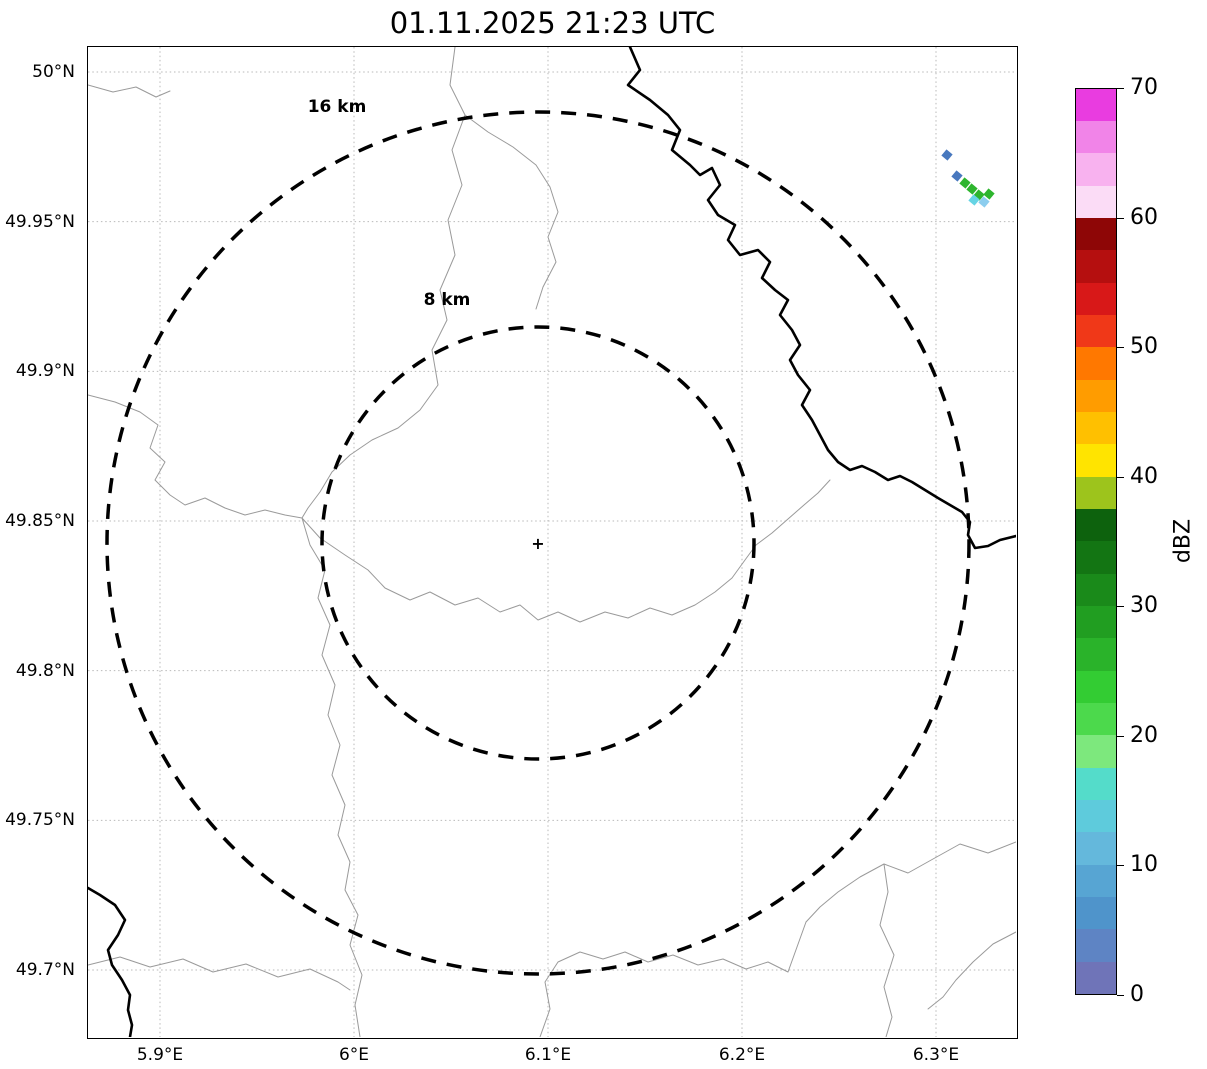 The image size is (1207, 1069). Describe the element at coordinates (552, 23) in the screenshot. I see `plot-title: 01.11.2025 21:23 UTC` at that location.